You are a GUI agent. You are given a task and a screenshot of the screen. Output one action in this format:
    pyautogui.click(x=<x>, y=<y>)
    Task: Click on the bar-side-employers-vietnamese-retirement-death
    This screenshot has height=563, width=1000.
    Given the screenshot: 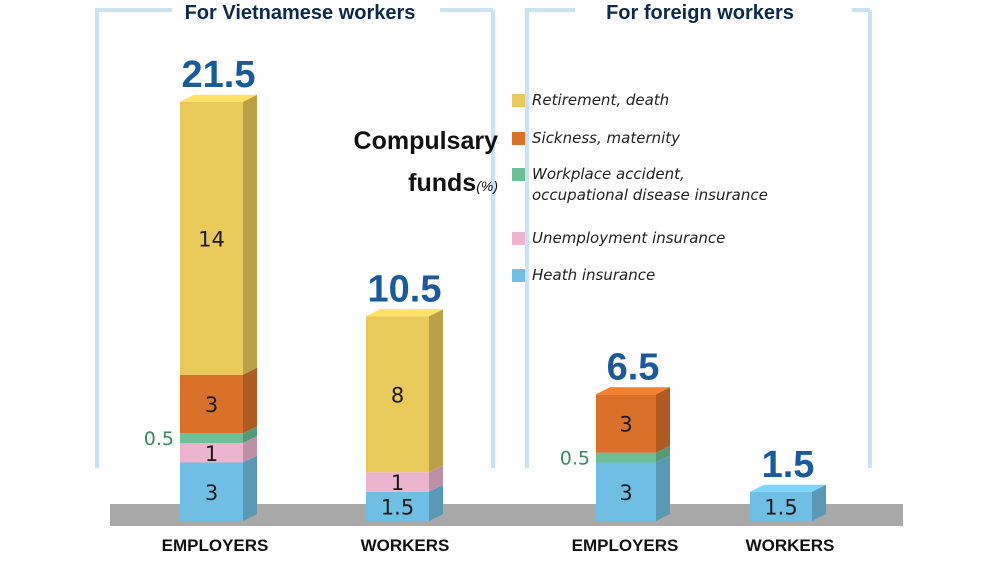 What is the action you would take?
    pyautogui.click(x=250, y=234)
    